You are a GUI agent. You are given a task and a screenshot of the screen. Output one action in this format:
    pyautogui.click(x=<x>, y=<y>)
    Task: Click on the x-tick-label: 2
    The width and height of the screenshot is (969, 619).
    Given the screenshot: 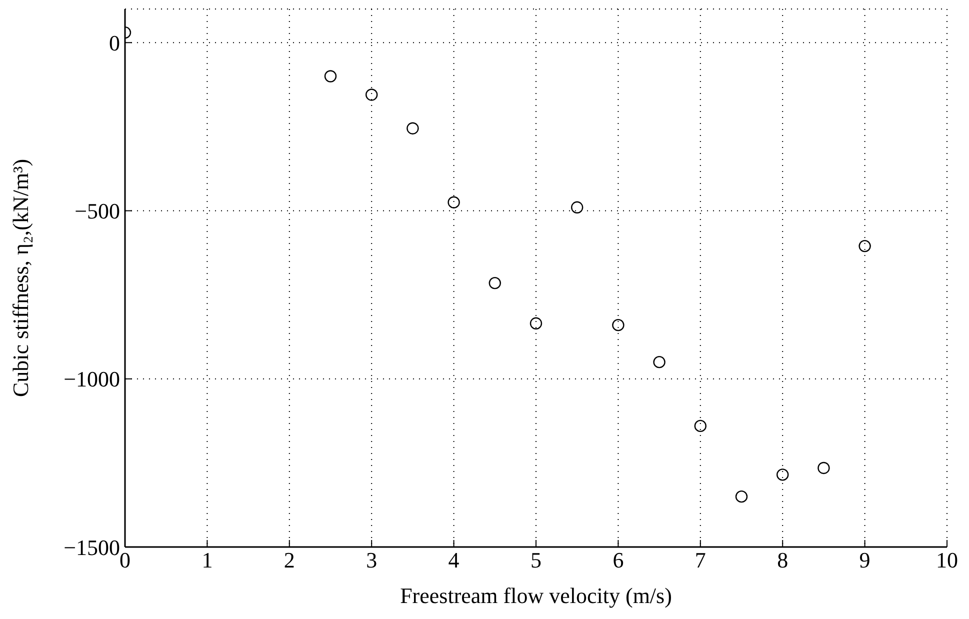 What is the action you would take?
    pyautogui.click(x=289, y=560)
    